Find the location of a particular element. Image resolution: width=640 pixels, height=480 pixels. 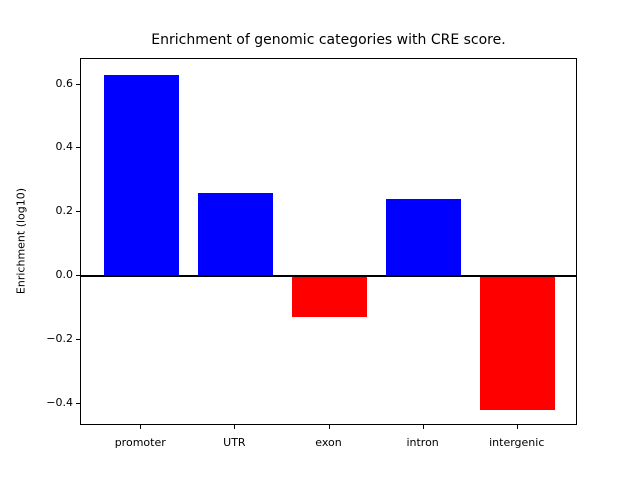

x-tick-label-exon: exon is located at coordinates (328, 442).